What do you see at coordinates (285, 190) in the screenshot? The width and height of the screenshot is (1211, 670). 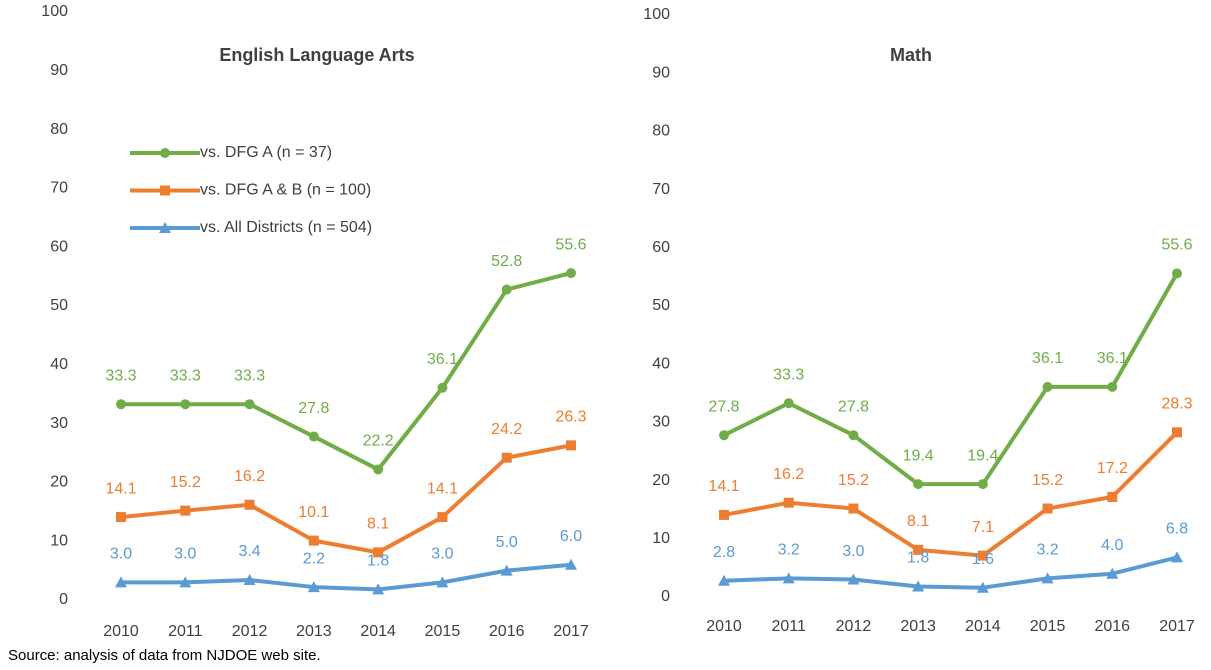 I see `legend-label: vs. DFG A & B (n = 100)` at bounding box center [285, 190].